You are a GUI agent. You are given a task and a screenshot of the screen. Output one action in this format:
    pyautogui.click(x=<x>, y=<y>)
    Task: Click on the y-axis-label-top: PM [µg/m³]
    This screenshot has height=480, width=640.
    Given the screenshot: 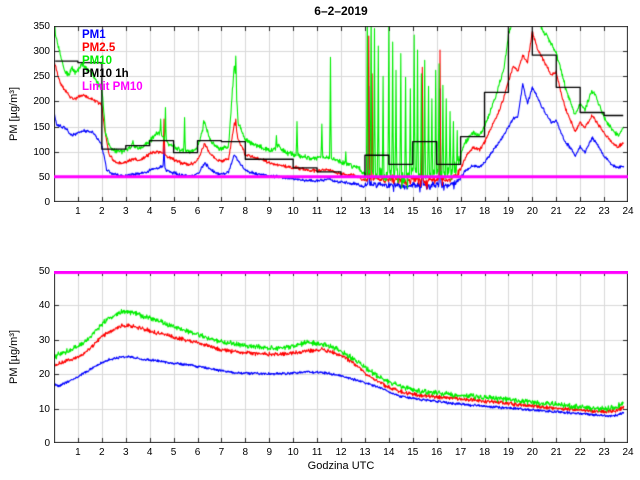 What is the action you would take?
    pyautogui.click(x=14, y=114)
    